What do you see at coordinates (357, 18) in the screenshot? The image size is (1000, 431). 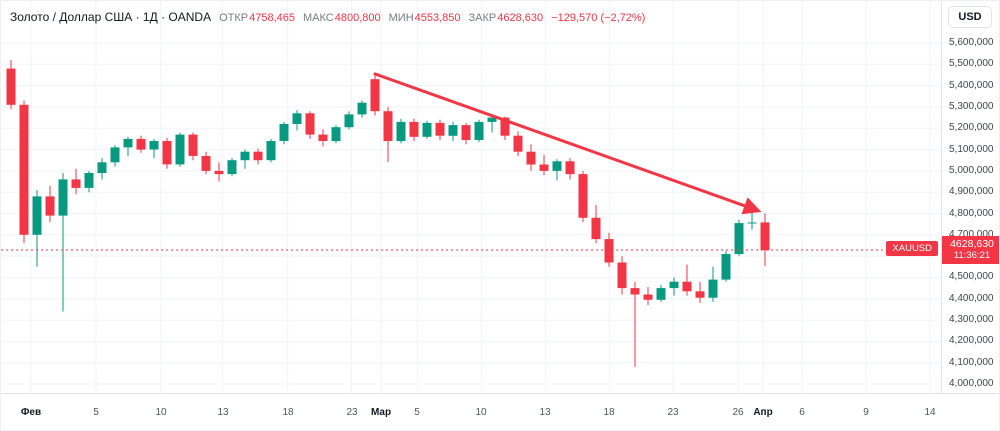 I see `ohlc-field-value: 4800,800` at bounding box center [357, 18].